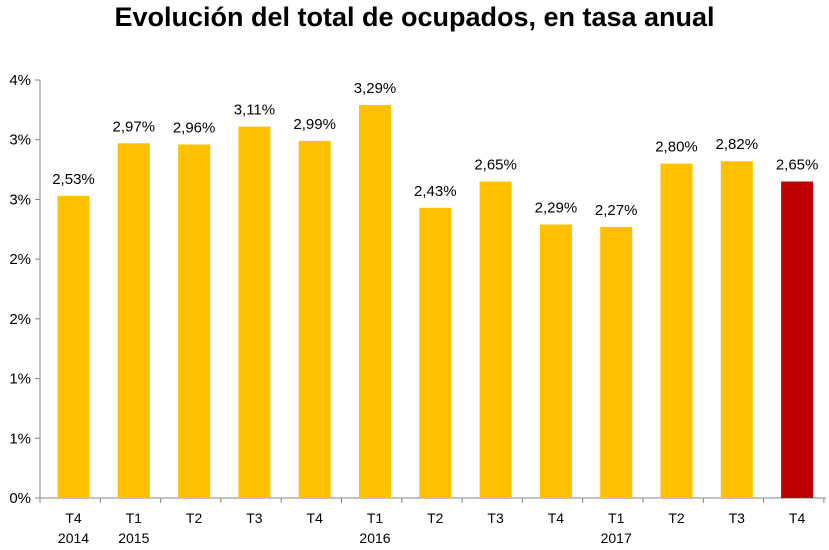  I want to click on x-tick-label-year: 2014, so click(73, 538).